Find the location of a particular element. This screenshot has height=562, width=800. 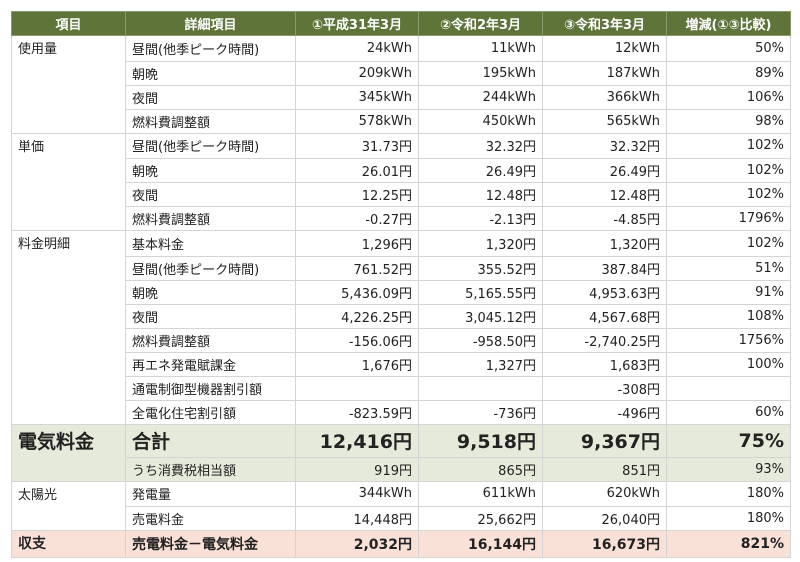

value-period-1: 578kWh is located at coordinates (357, 121).